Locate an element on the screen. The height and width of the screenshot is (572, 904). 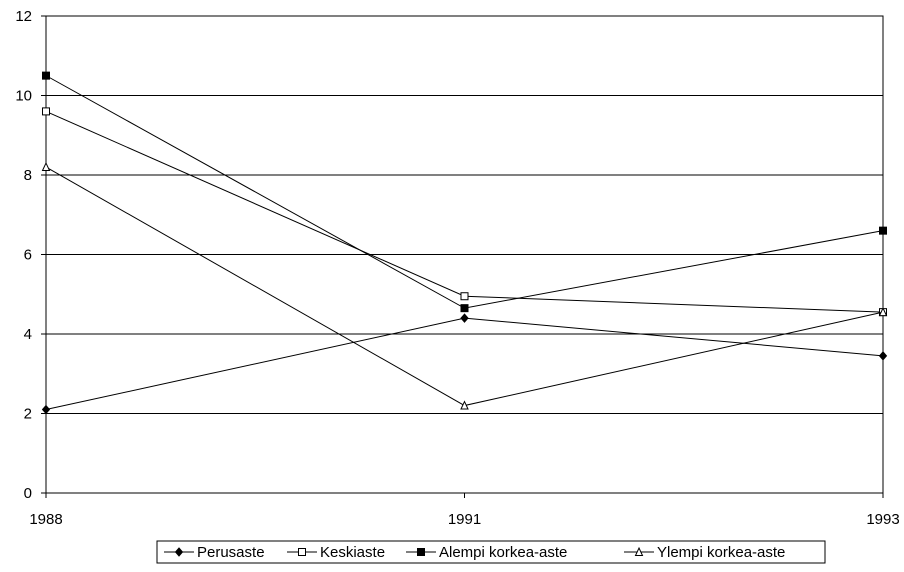
y-tick-label: 12 is located at coordinates (23, 16).